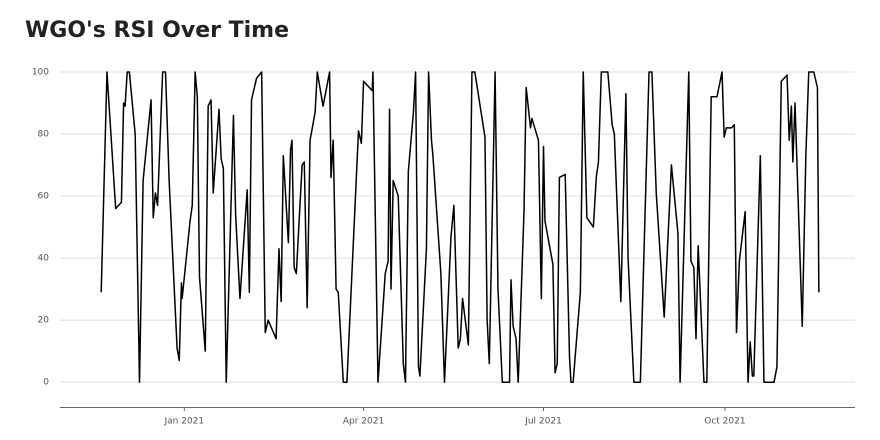  What do you see at coordinates (724, 422) in the screenshot?
I see `x-tick-label: Oct 2021` at bounding box center [724, 422].